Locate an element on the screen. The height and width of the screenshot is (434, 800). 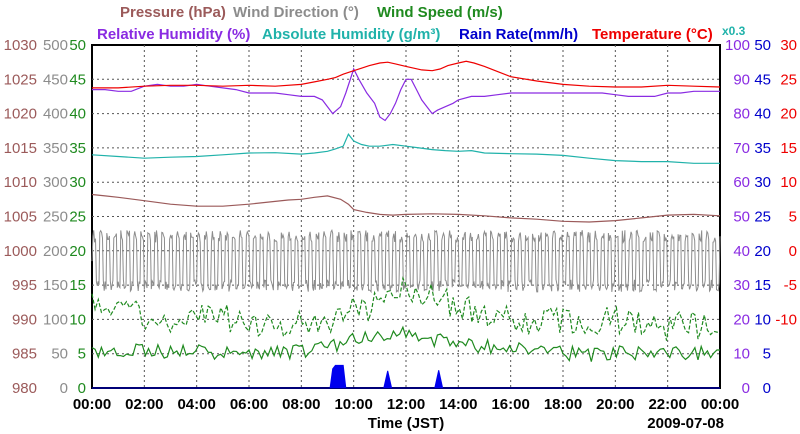
series-wind-speed-gust is located at coordinates (406, 308).